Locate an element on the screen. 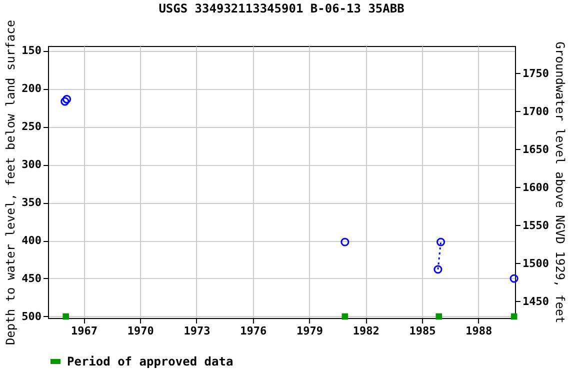  y-axis-title: Depth to water level, feet below land surface is located at coordinates (11, 183).